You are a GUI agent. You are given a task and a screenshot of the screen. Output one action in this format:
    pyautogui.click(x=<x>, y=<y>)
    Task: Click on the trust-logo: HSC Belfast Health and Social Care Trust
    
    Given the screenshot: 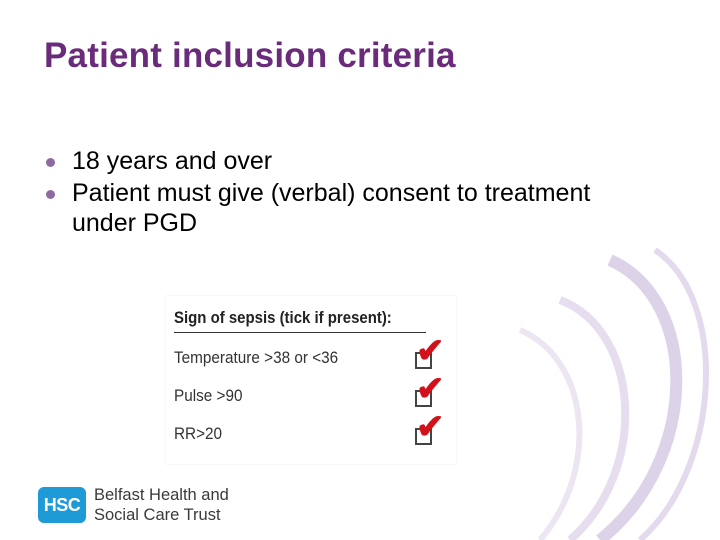 What is the action you would take?
    pyautogui.click(x=138, y=506)
    